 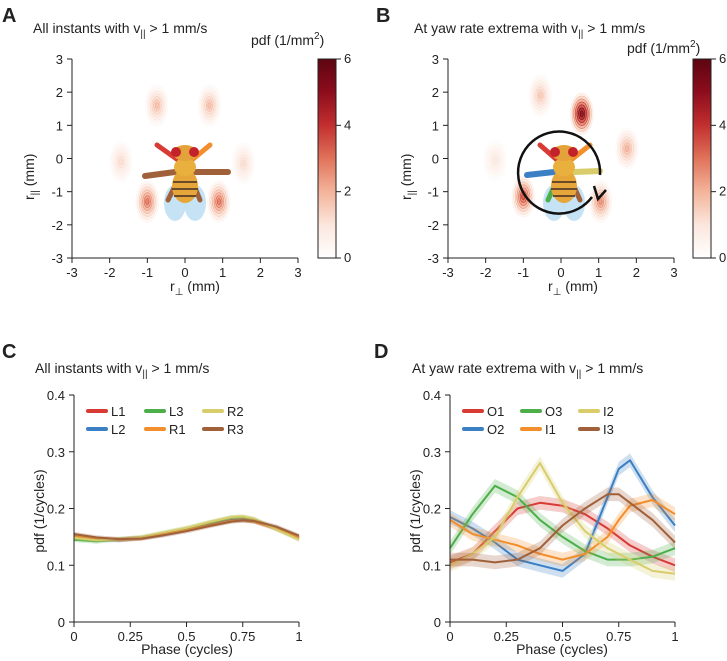 What do you see at coordinates (242, 636) in the screenshot?
I see `panel-c-x-tick-label: 0.75` at bounding box center [242, 636].